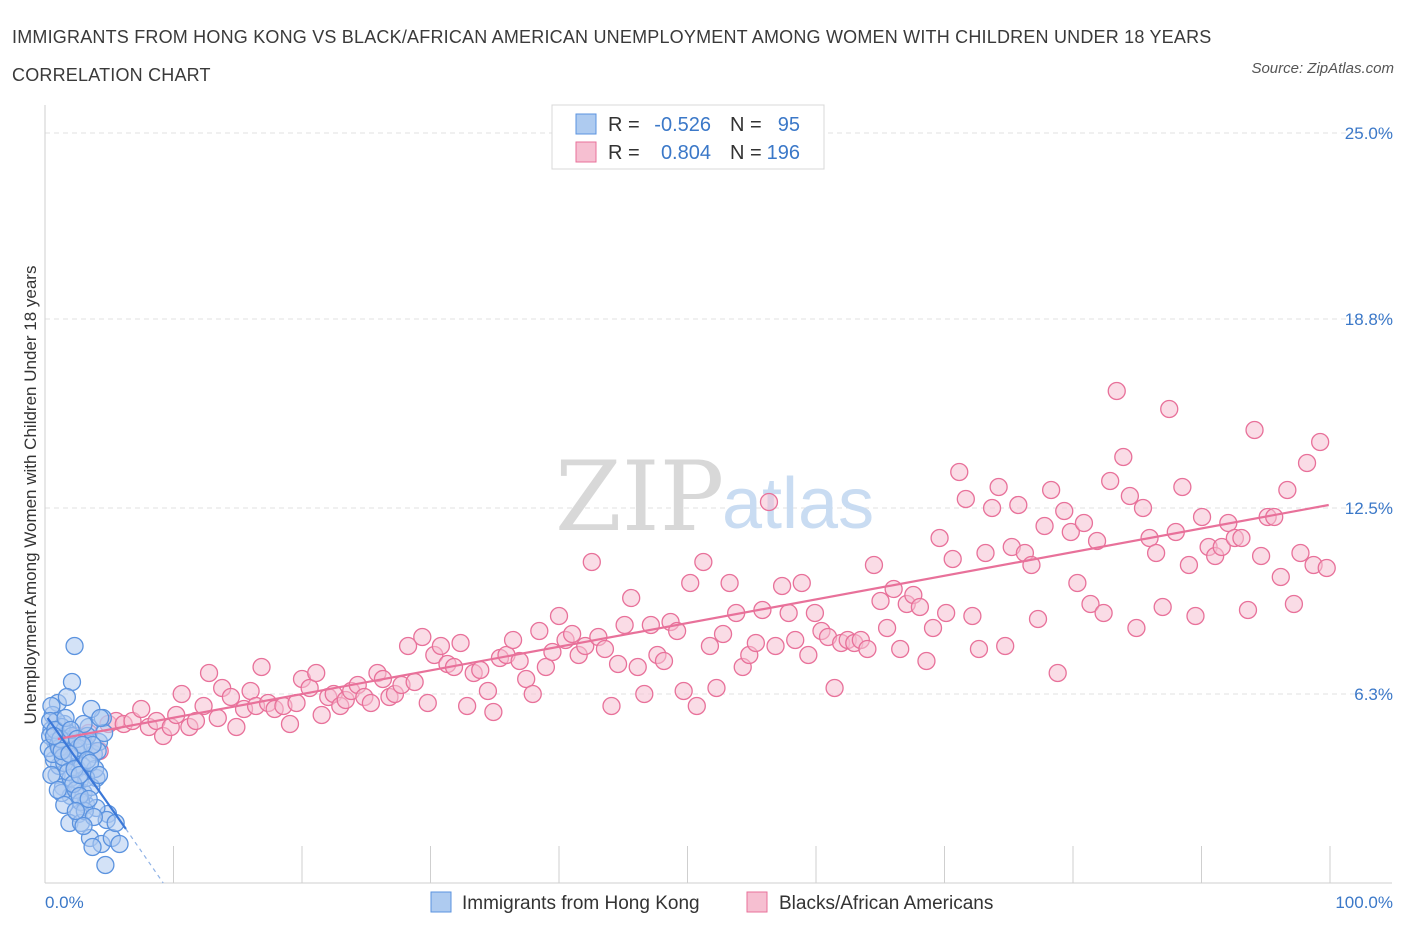 The image size is (1406, 930). What do you see at coordinates (586, 124) in the screenshot?
I see `legend-swatch-blue` at bounding box center [586, 124].